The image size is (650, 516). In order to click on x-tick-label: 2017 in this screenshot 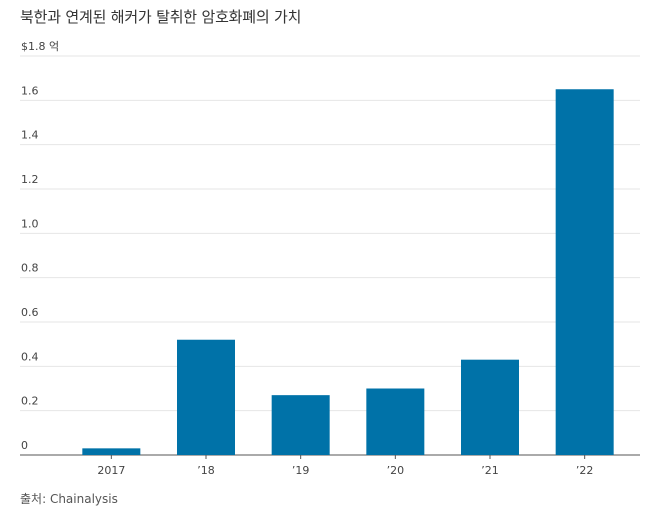, I will do `click(111, 470)`.